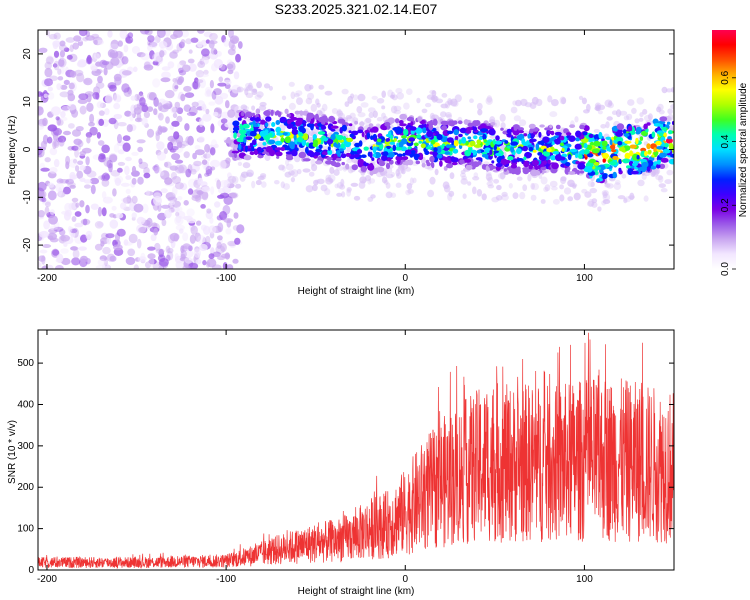  Describe the element at coordinates (226, 579) in the screenshot. I see `x-tick-label: -100` at that location.